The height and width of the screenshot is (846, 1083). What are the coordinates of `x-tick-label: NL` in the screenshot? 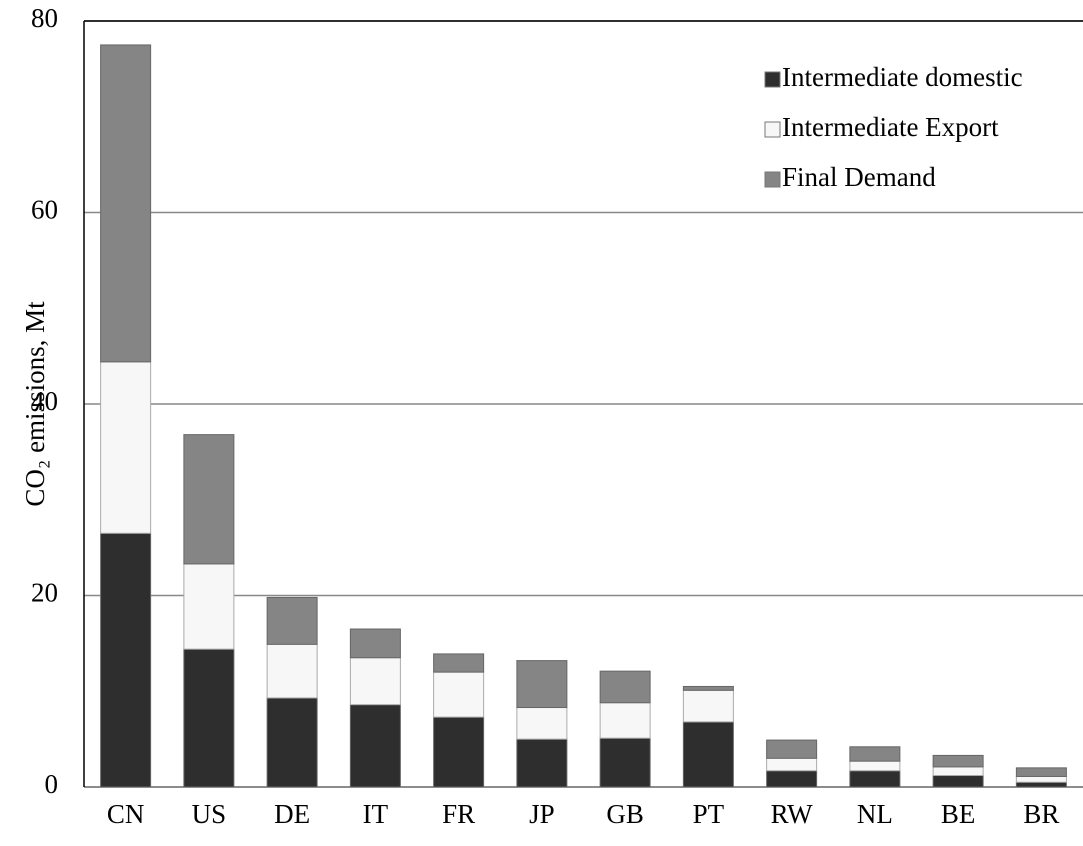 It's located at (875, 814).